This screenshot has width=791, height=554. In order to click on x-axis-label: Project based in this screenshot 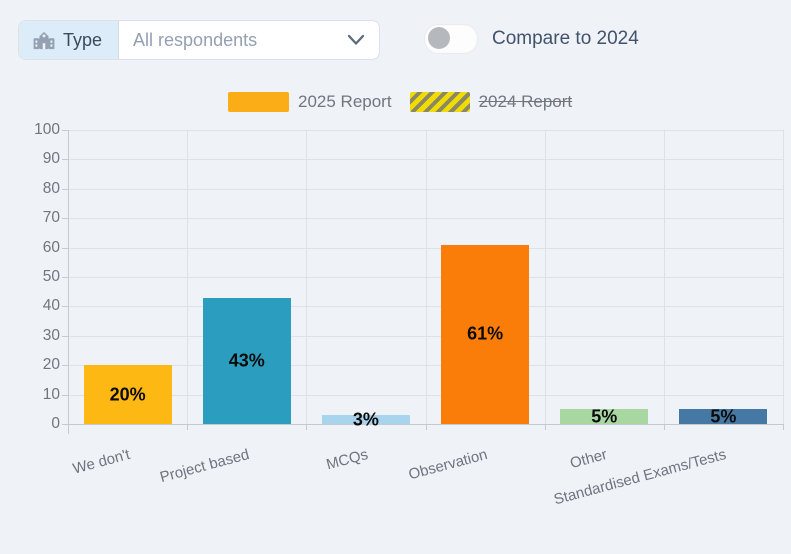, I will do `click(205, 466)`.